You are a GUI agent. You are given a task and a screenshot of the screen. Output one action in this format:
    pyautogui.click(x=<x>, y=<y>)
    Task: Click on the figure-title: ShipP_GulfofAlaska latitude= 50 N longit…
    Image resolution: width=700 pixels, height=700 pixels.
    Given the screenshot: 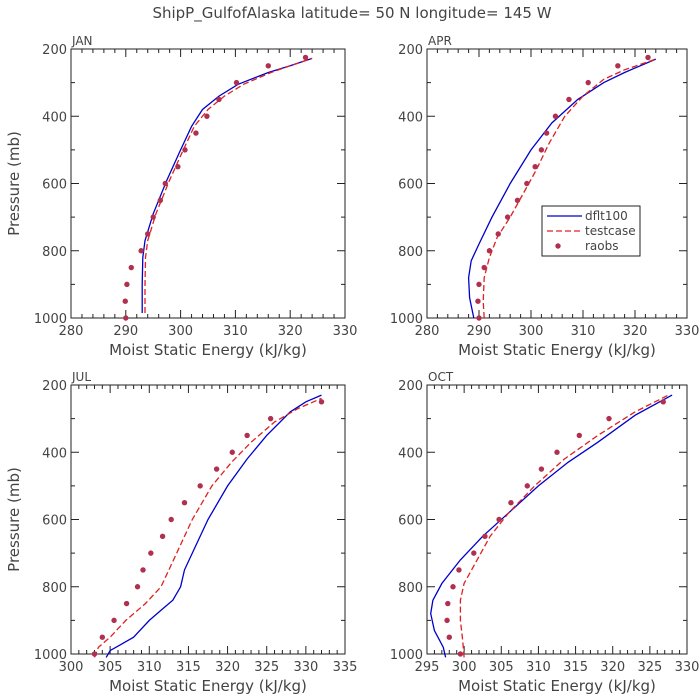 What is the action you would take?
    pyautogui.click(x=351, y=13)
    